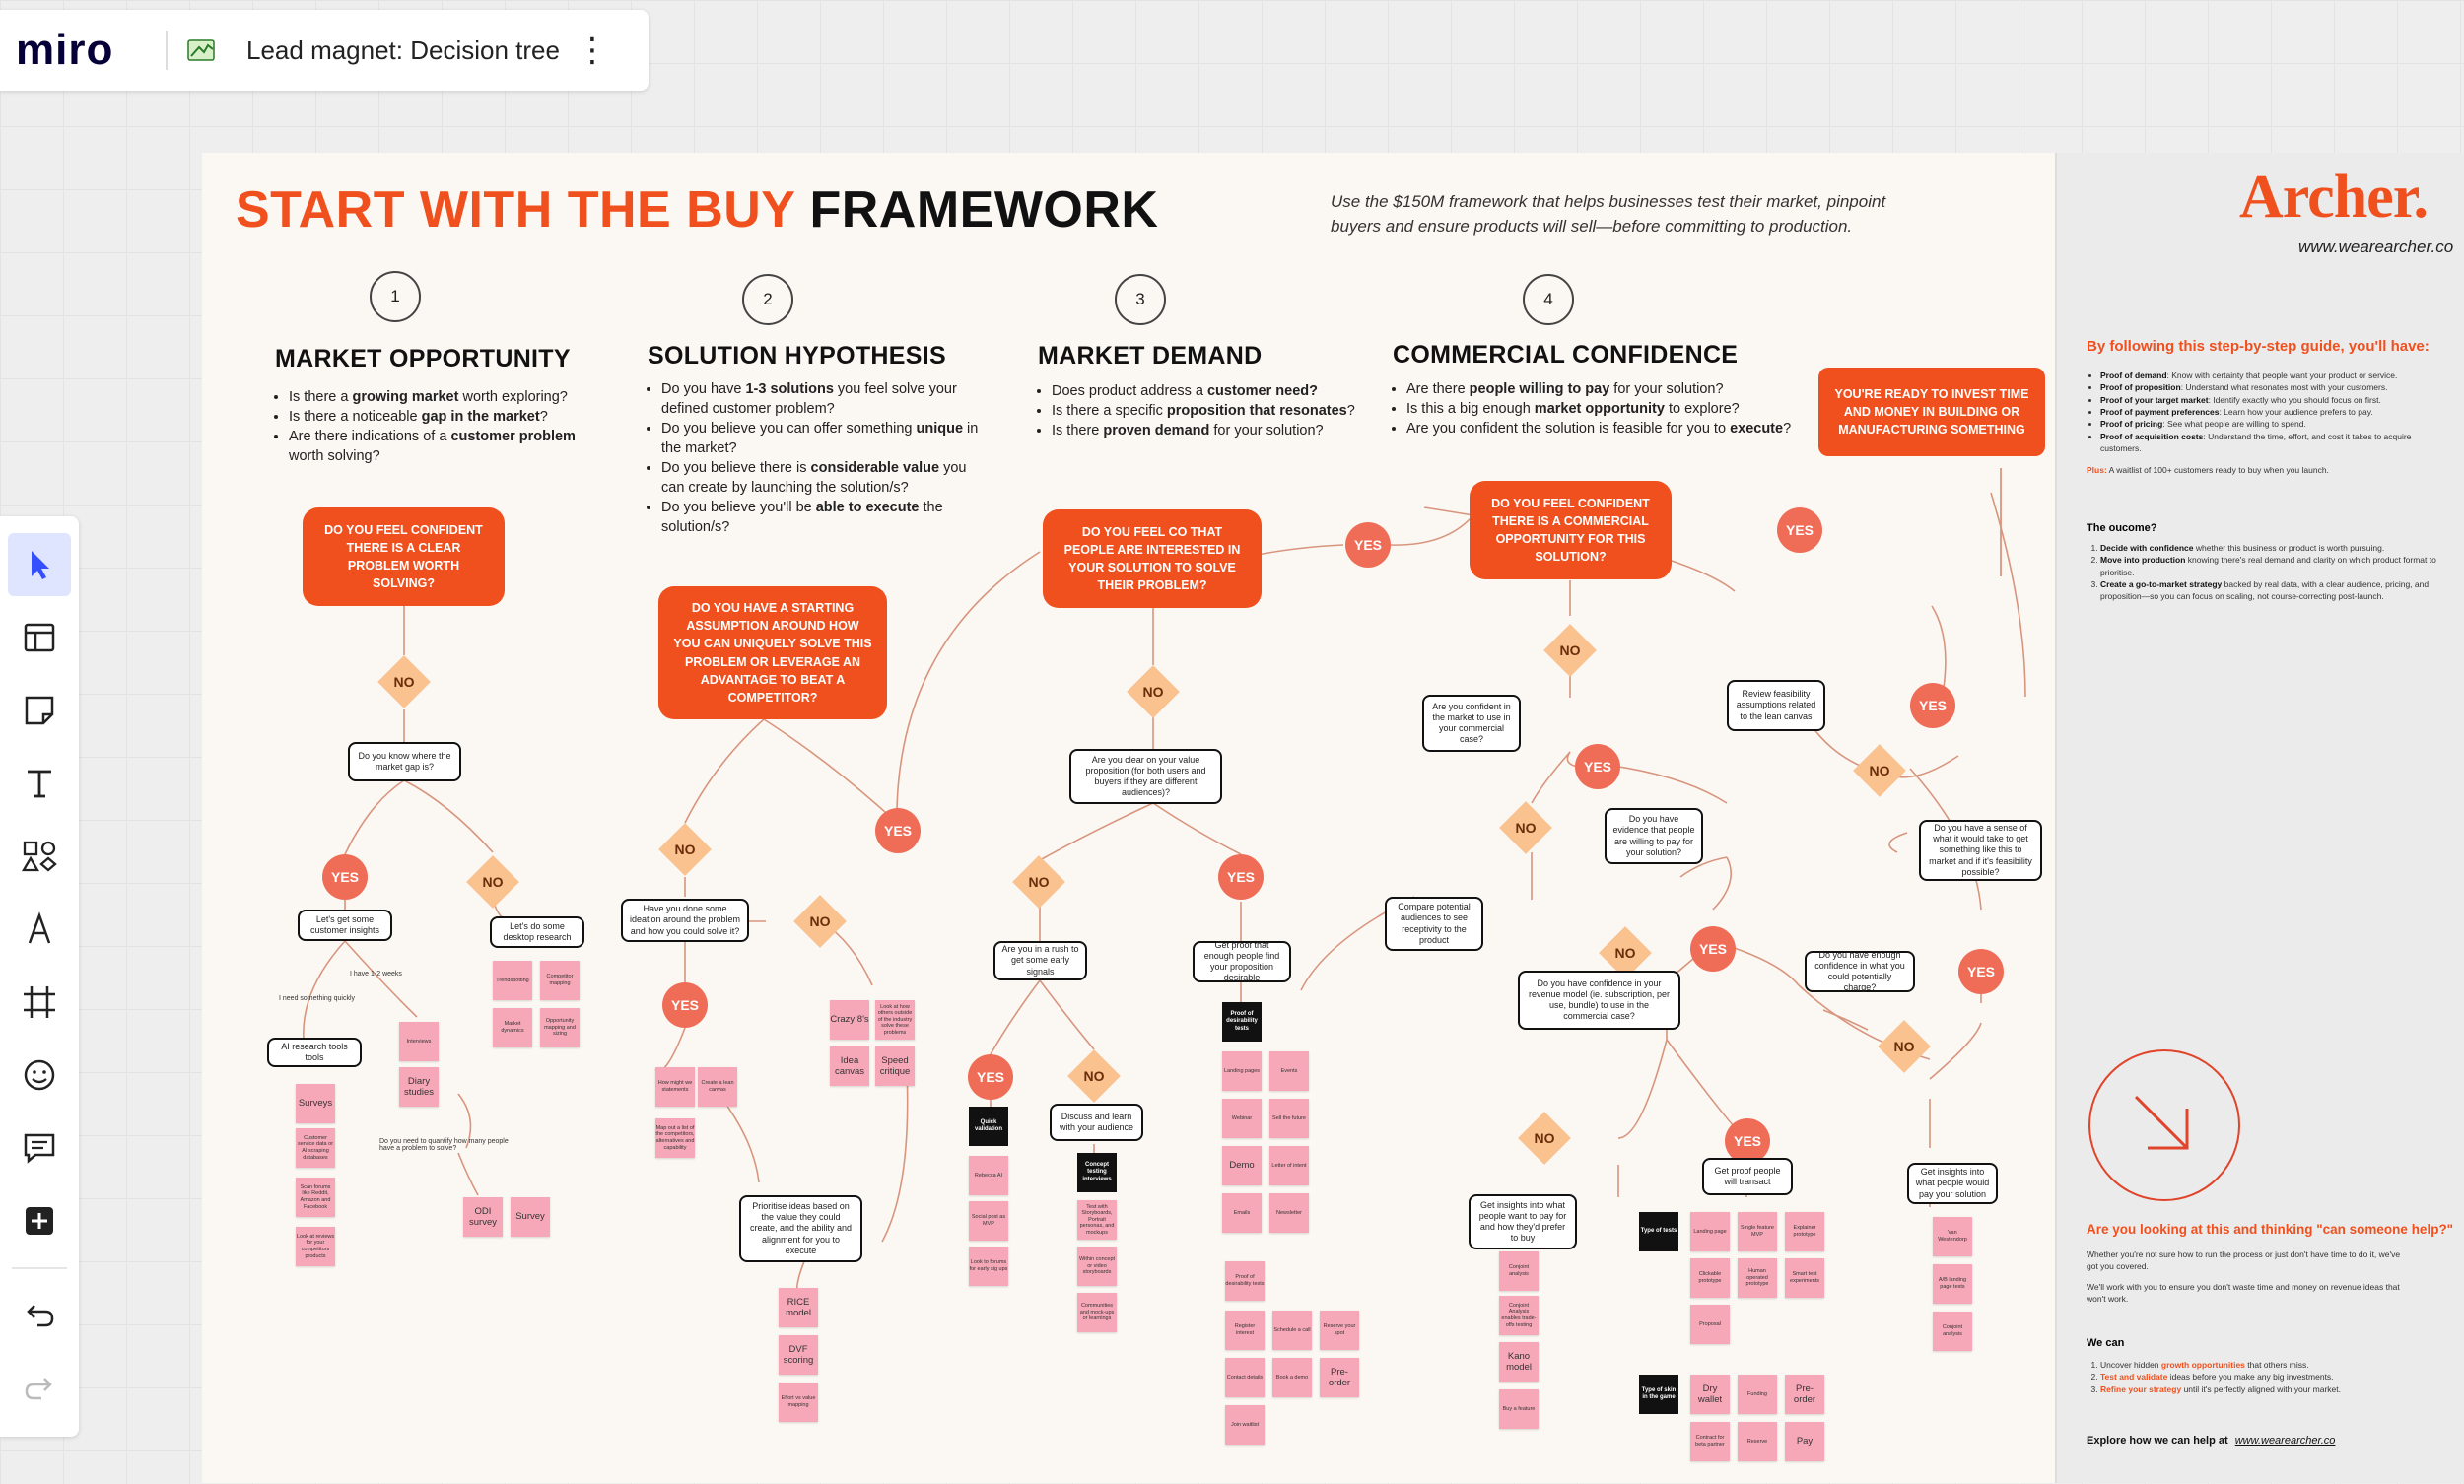  What do you see at coordinates (1952, 1284) in the screenshot?
I see `sticky-note: A/B landing page tests` at bounding box center [1952, 1284].